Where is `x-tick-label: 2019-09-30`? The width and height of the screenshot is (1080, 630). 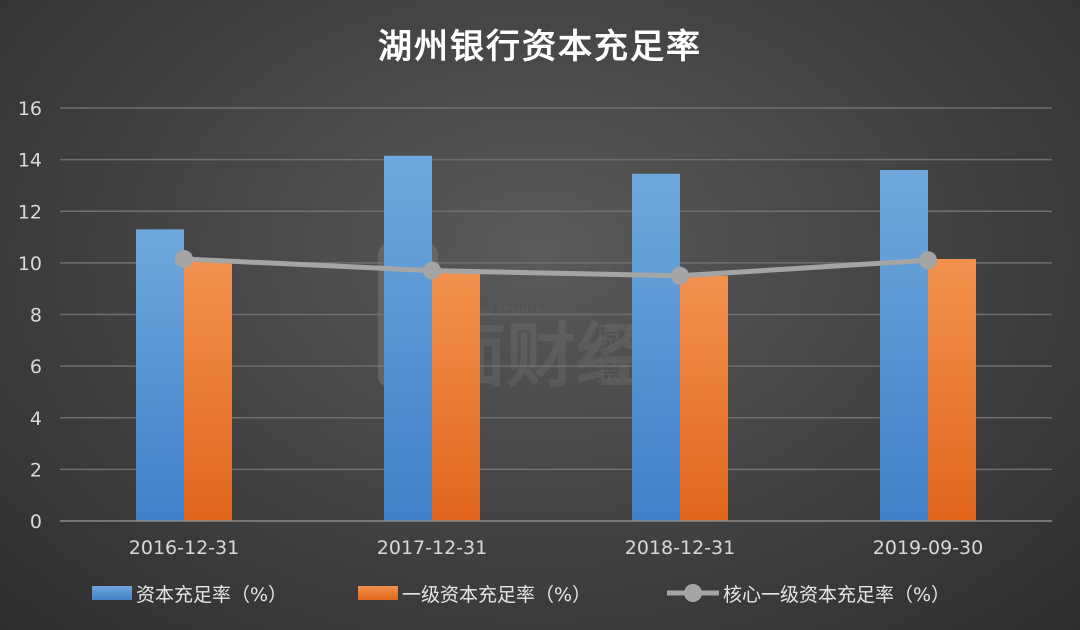
x-tick-label: 2019-09-30 is located at coordinates (928, 548).